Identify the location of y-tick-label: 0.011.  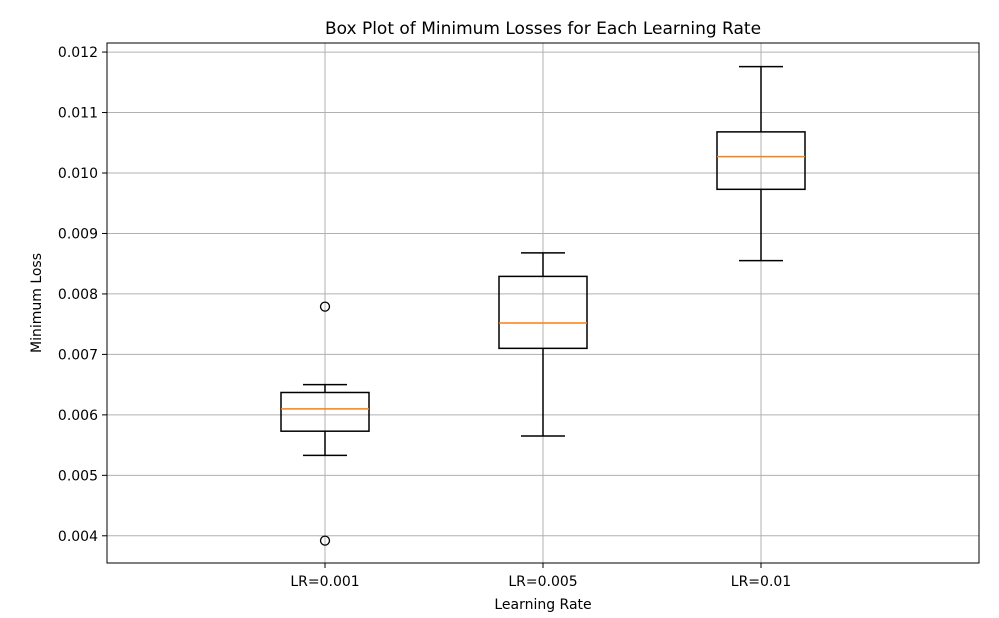
(78, 114).